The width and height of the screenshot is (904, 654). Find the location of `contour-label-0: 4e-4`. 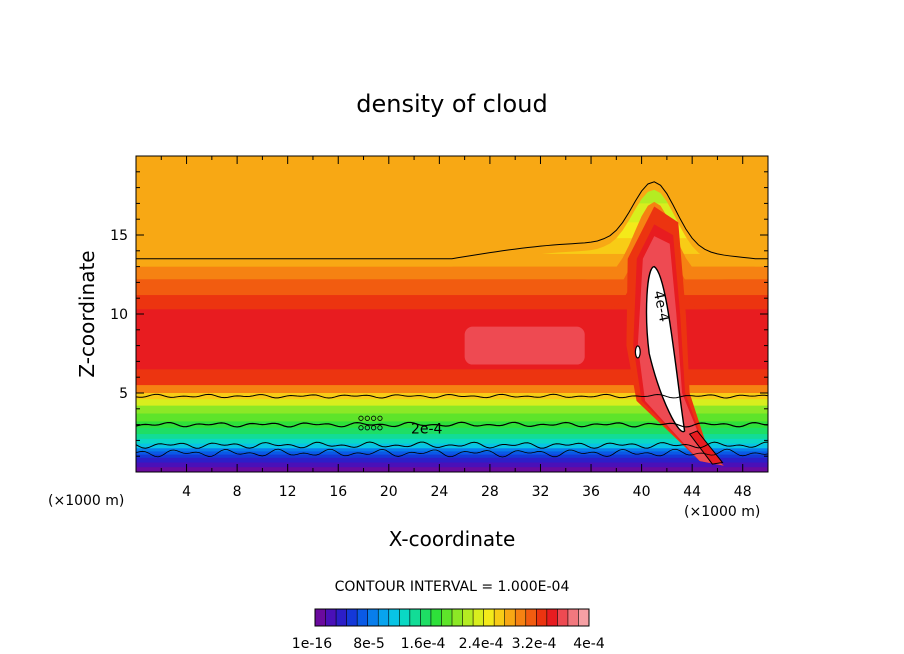

contour-label-0: 4e-4 is located at coordinates (661, 306).